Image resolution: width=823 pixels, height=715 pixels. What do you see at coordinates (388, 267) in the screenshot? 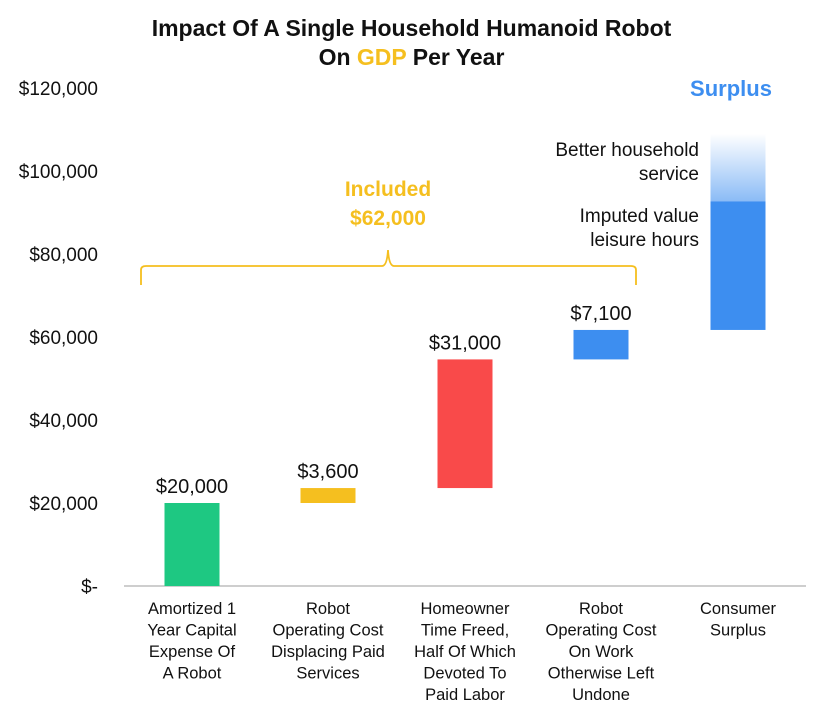
I see `included-bracket` at bounding box center [388, 267].